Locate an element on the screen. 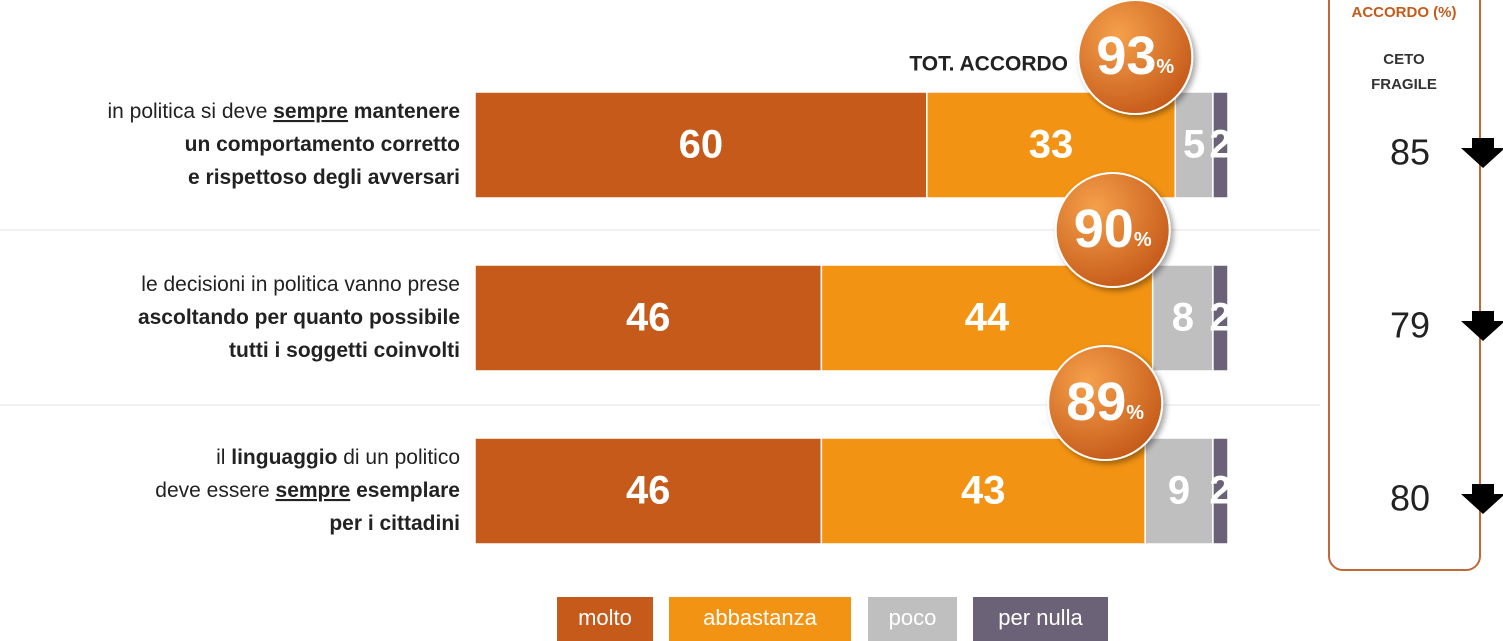 The height and width of the screenshot is (641, 1503). label-run: tutti i soggetti coinvolti is located at coordinates (344, 350).